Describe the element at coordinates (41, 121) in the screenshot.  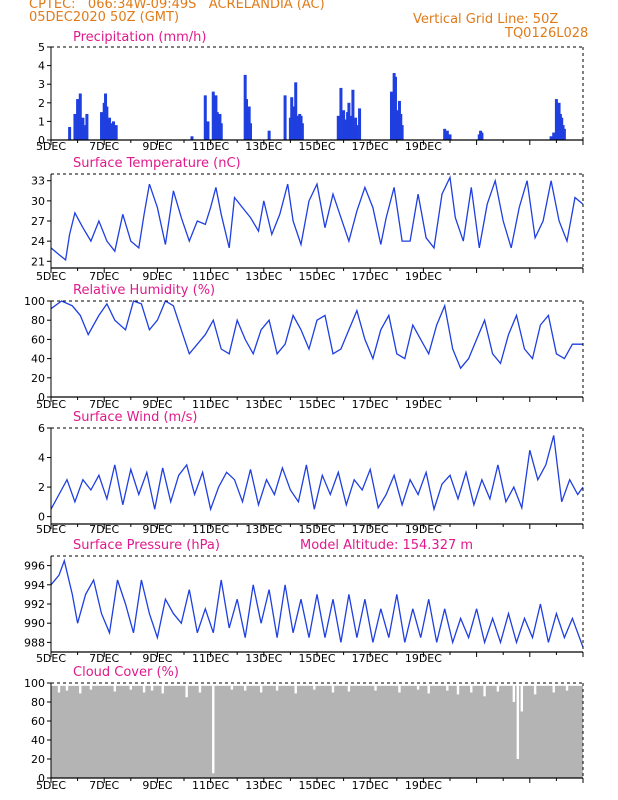
I see `y-tick-label: 1` at that location.